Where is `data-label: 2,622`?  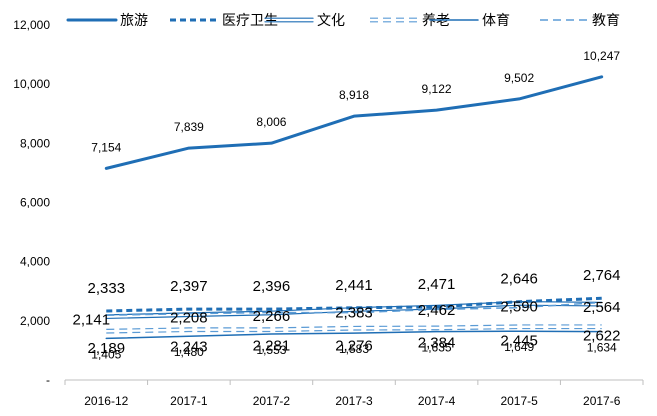
data-label: 2,622 is located at coordinates (602, 335).